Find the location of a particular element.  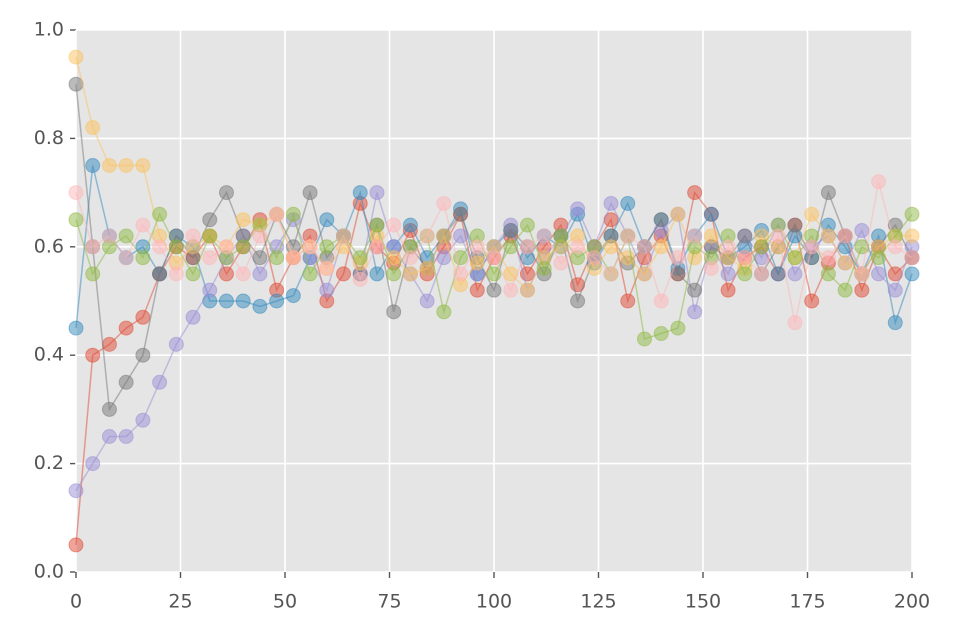

y-tick-label: 0.0 is located at coordinates (49, 572).